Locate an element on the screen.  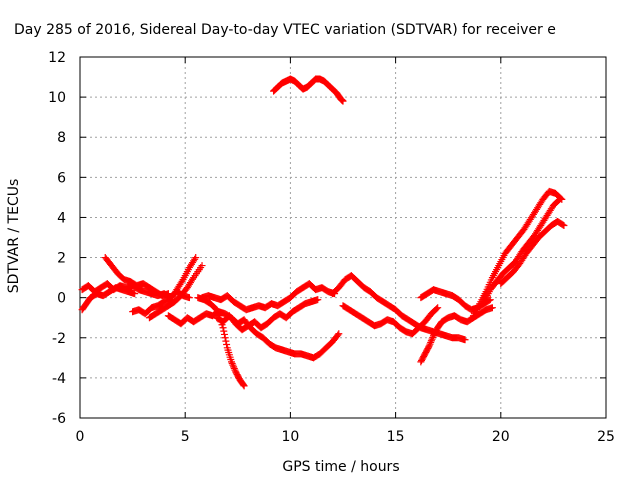
x-tick-label: 10 is located at coordinates (290, 437).